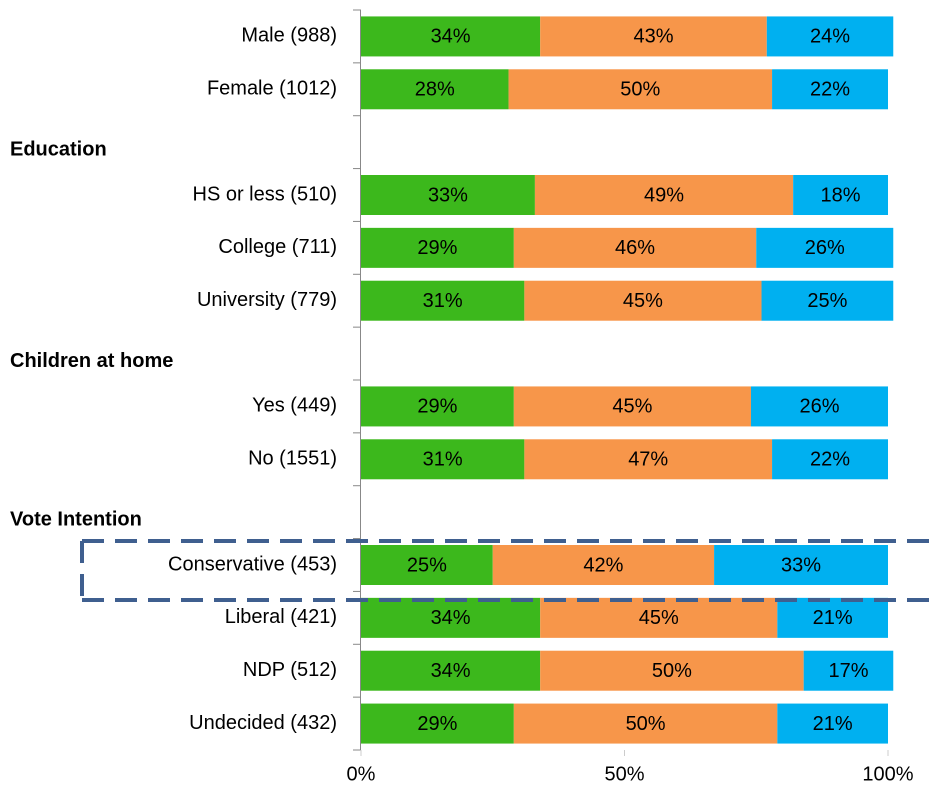 This screenshot has width=941, height=796. I want to click on highlight-box, so click(507, 570).